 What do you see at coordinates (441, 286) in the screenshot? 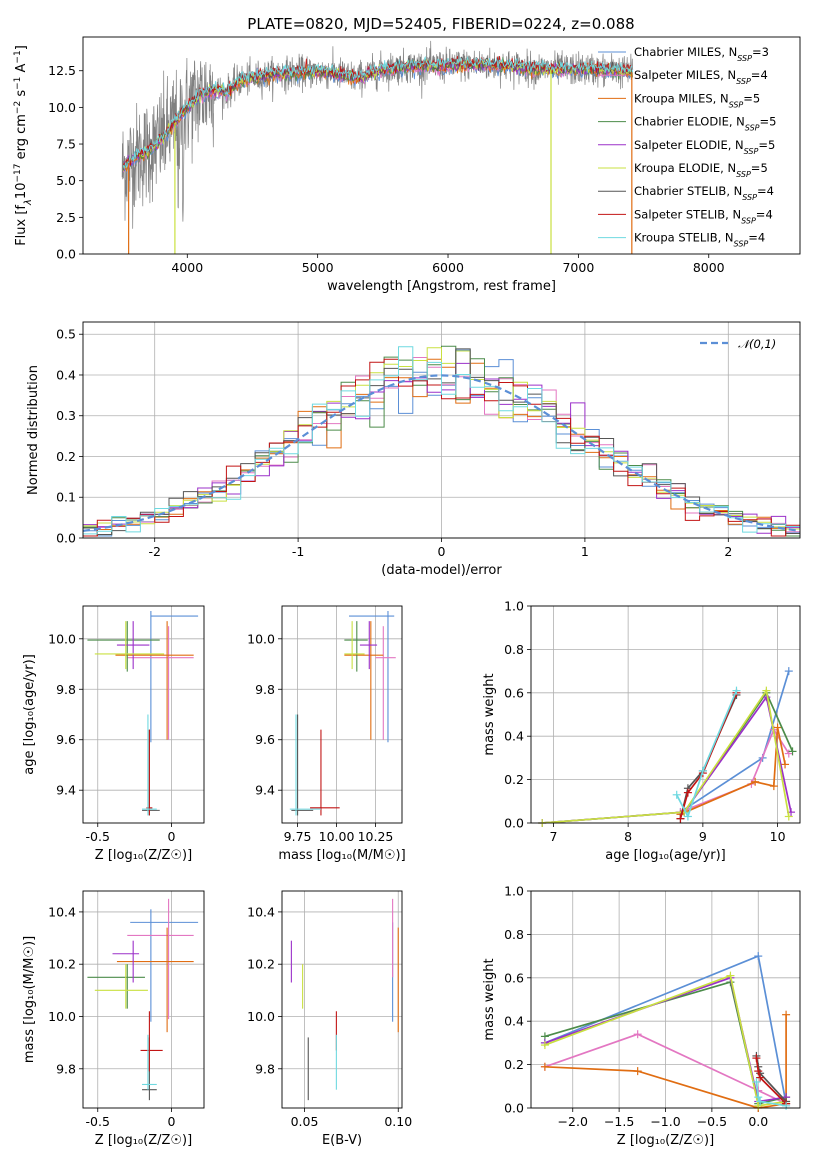
I see `x-axis-label: wavelength [Angstrom, rest frame]` at bounding box center [441, 286].